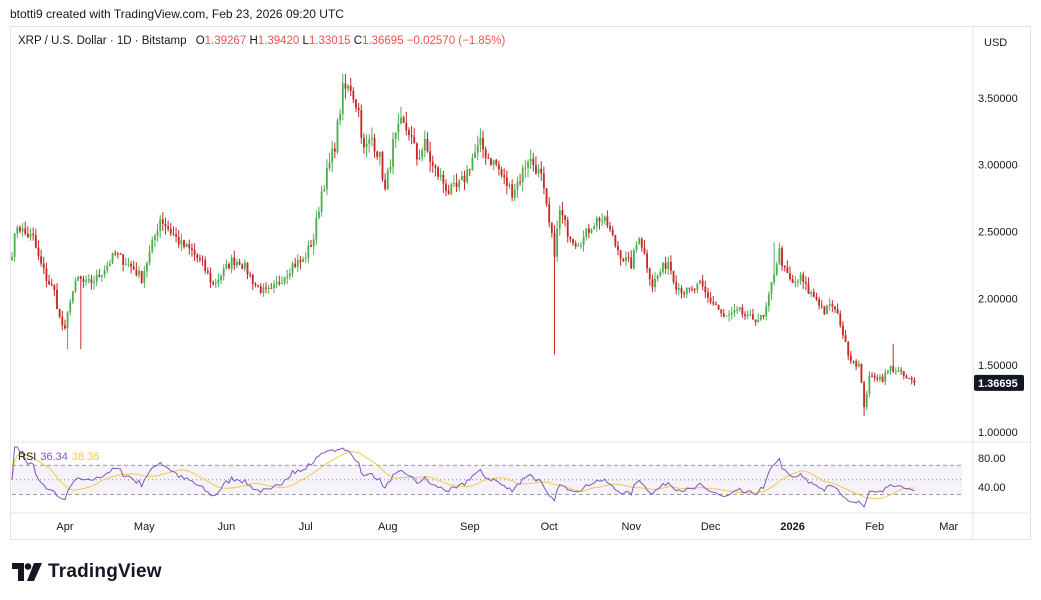 The image size is (1041, 600). I want to click on rsi-pane: 80.00 40.00, so click(508, 477).